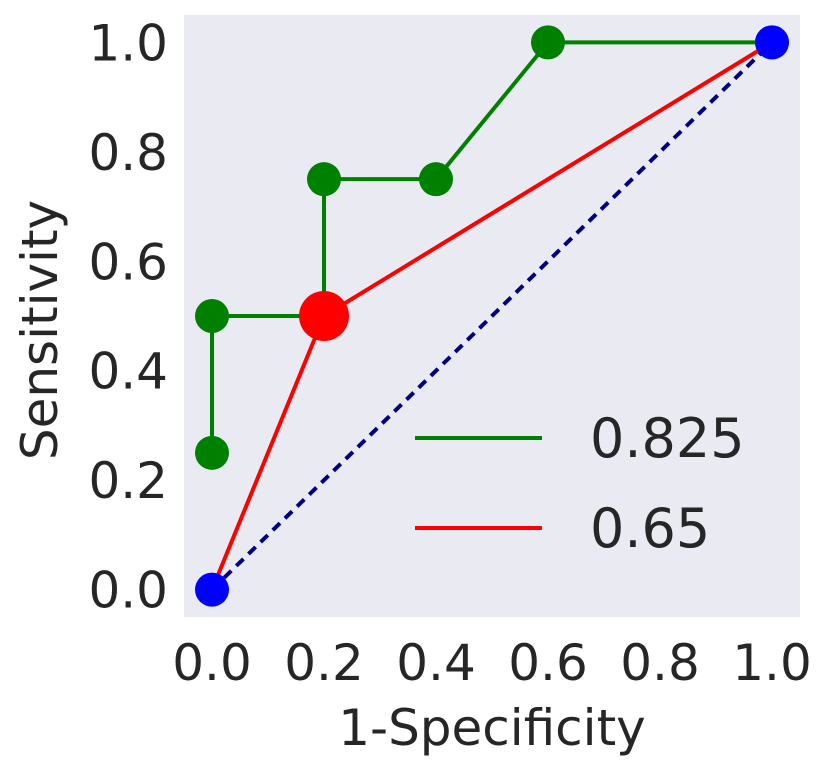  What do you see at coordinates (128, 43) in the screenshot?
I see `y-tick-label: 1.0` at bounding box center [128, 43].